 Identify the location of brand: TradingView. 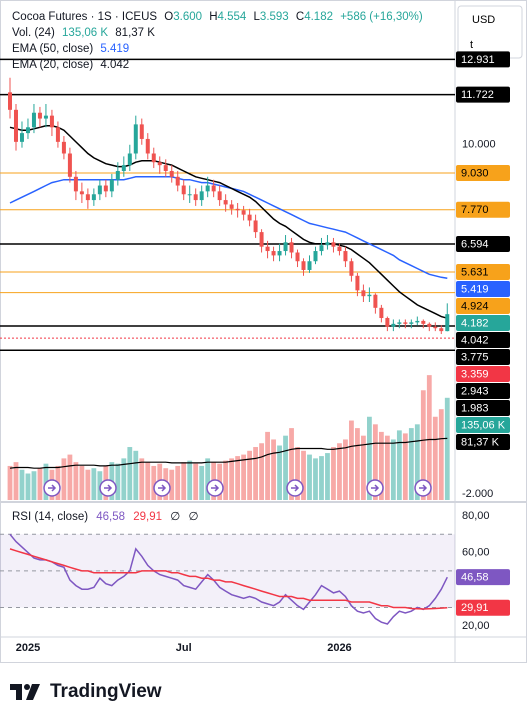
(86, 692).